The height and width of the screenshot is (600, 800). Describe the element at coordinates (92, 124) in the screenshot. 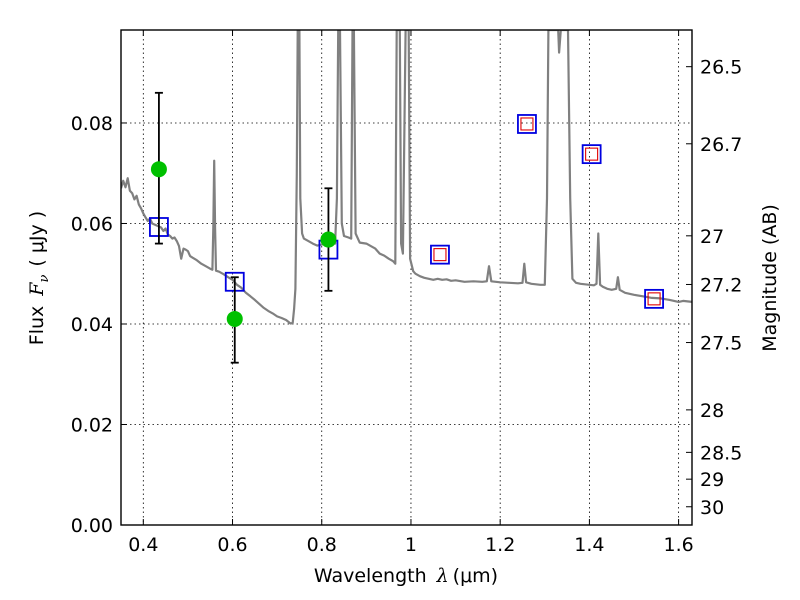

I see `y-tick-label: 0.08` at that location.